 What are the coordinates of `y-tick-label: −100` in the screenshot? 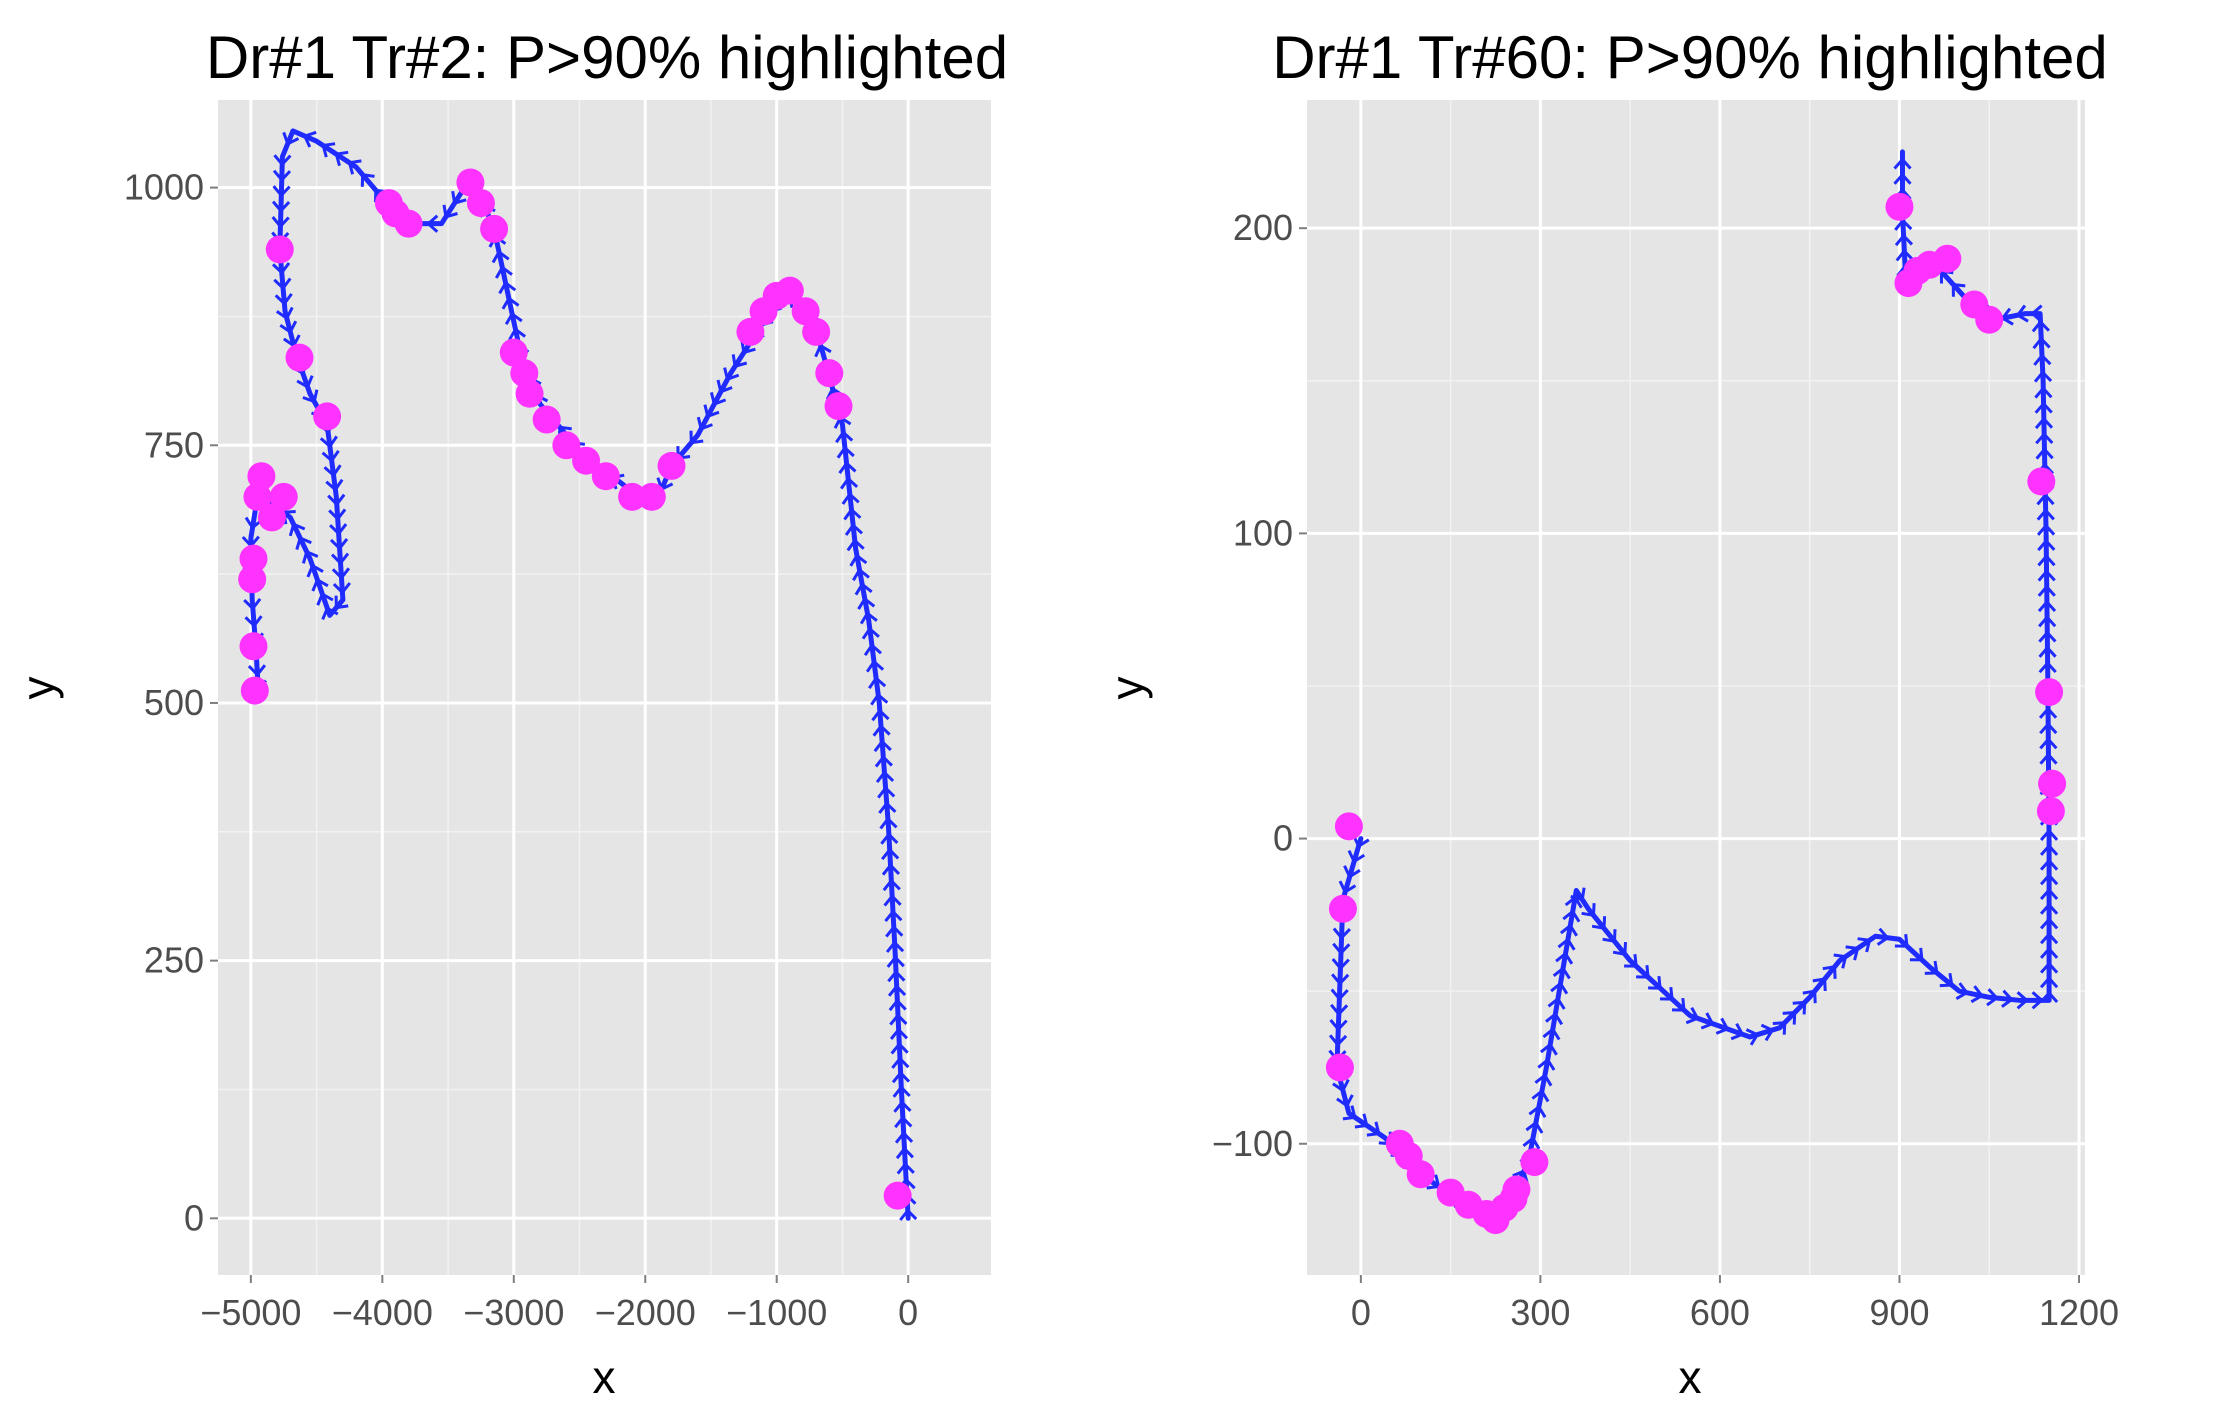 It's located at (1252, 1143).